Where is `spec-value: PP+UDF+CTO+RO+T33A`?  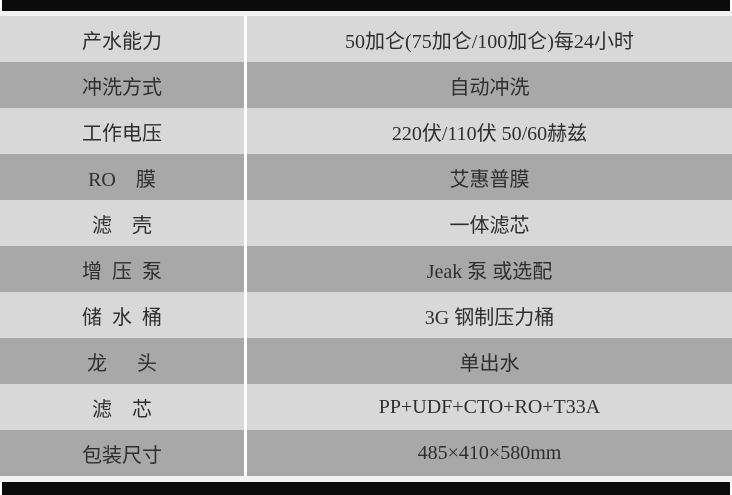 spec-value: PP+UDF+CTO+RO+T33A is located at coordinates (489, 407).